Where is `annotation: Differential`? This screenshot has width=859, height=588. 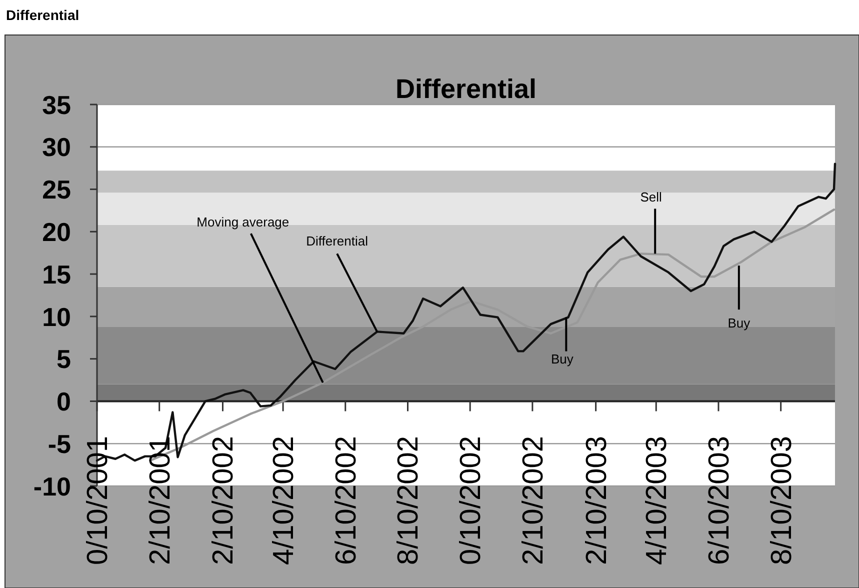 annotation: Differential is located at coordinates (337, 241).